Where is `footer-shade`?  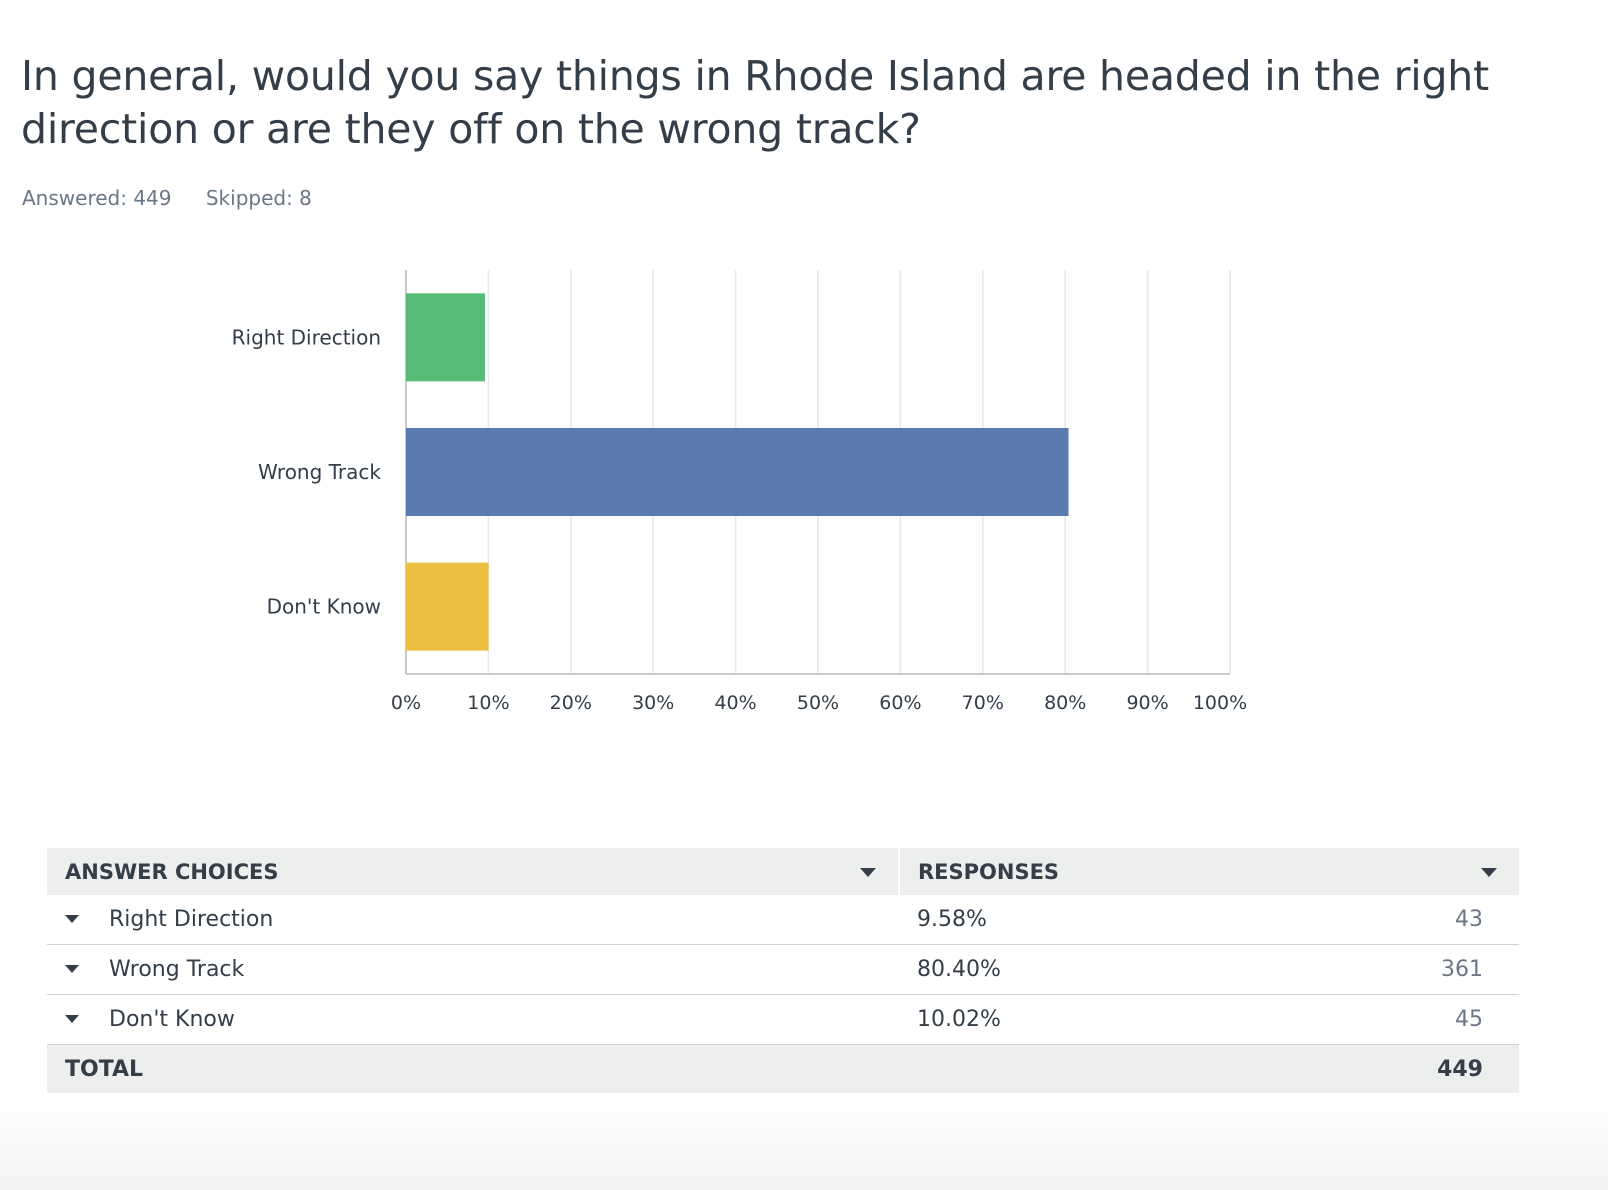
footer-shade is located at coordinates (804, 1145).